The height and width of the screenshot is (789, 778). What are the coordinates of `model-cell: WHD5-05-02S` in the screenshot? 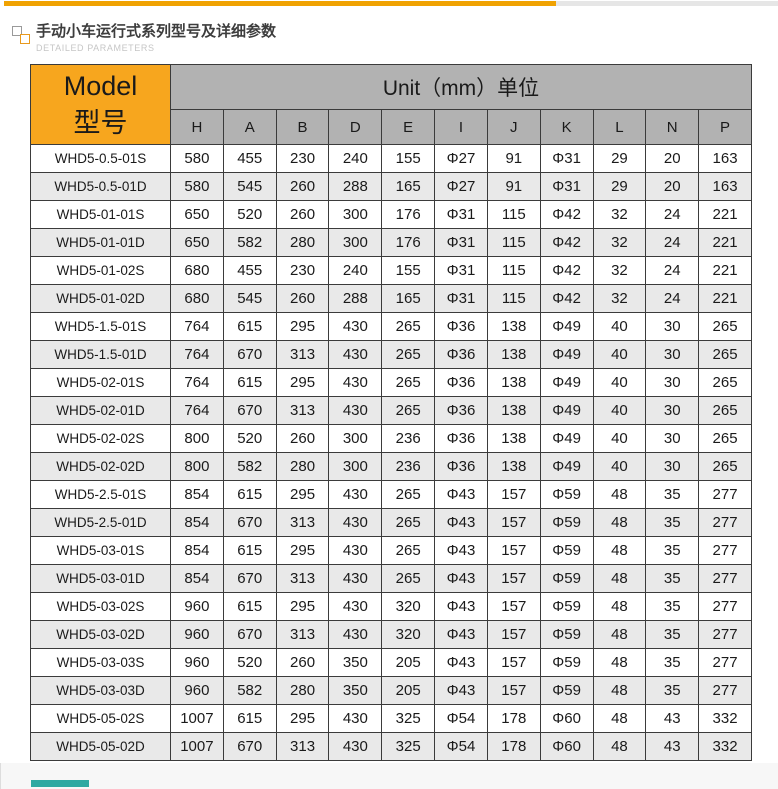 It's located at (100, 718).